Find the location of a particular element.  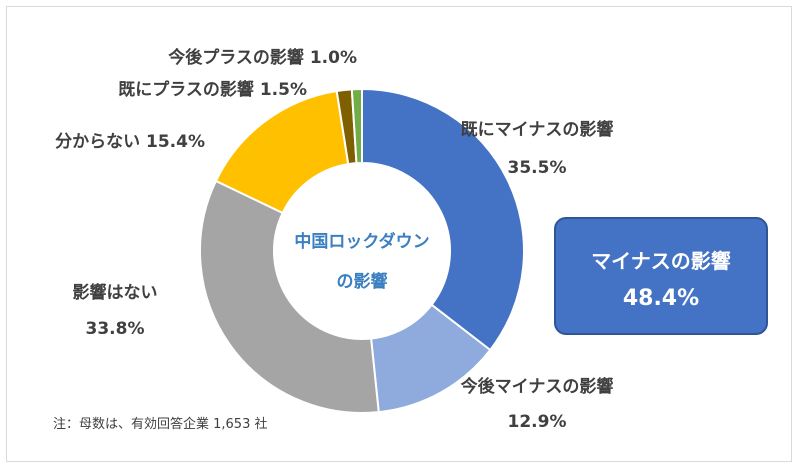

summary-title: マイナスの影響 is located at coordinates (661, 261).